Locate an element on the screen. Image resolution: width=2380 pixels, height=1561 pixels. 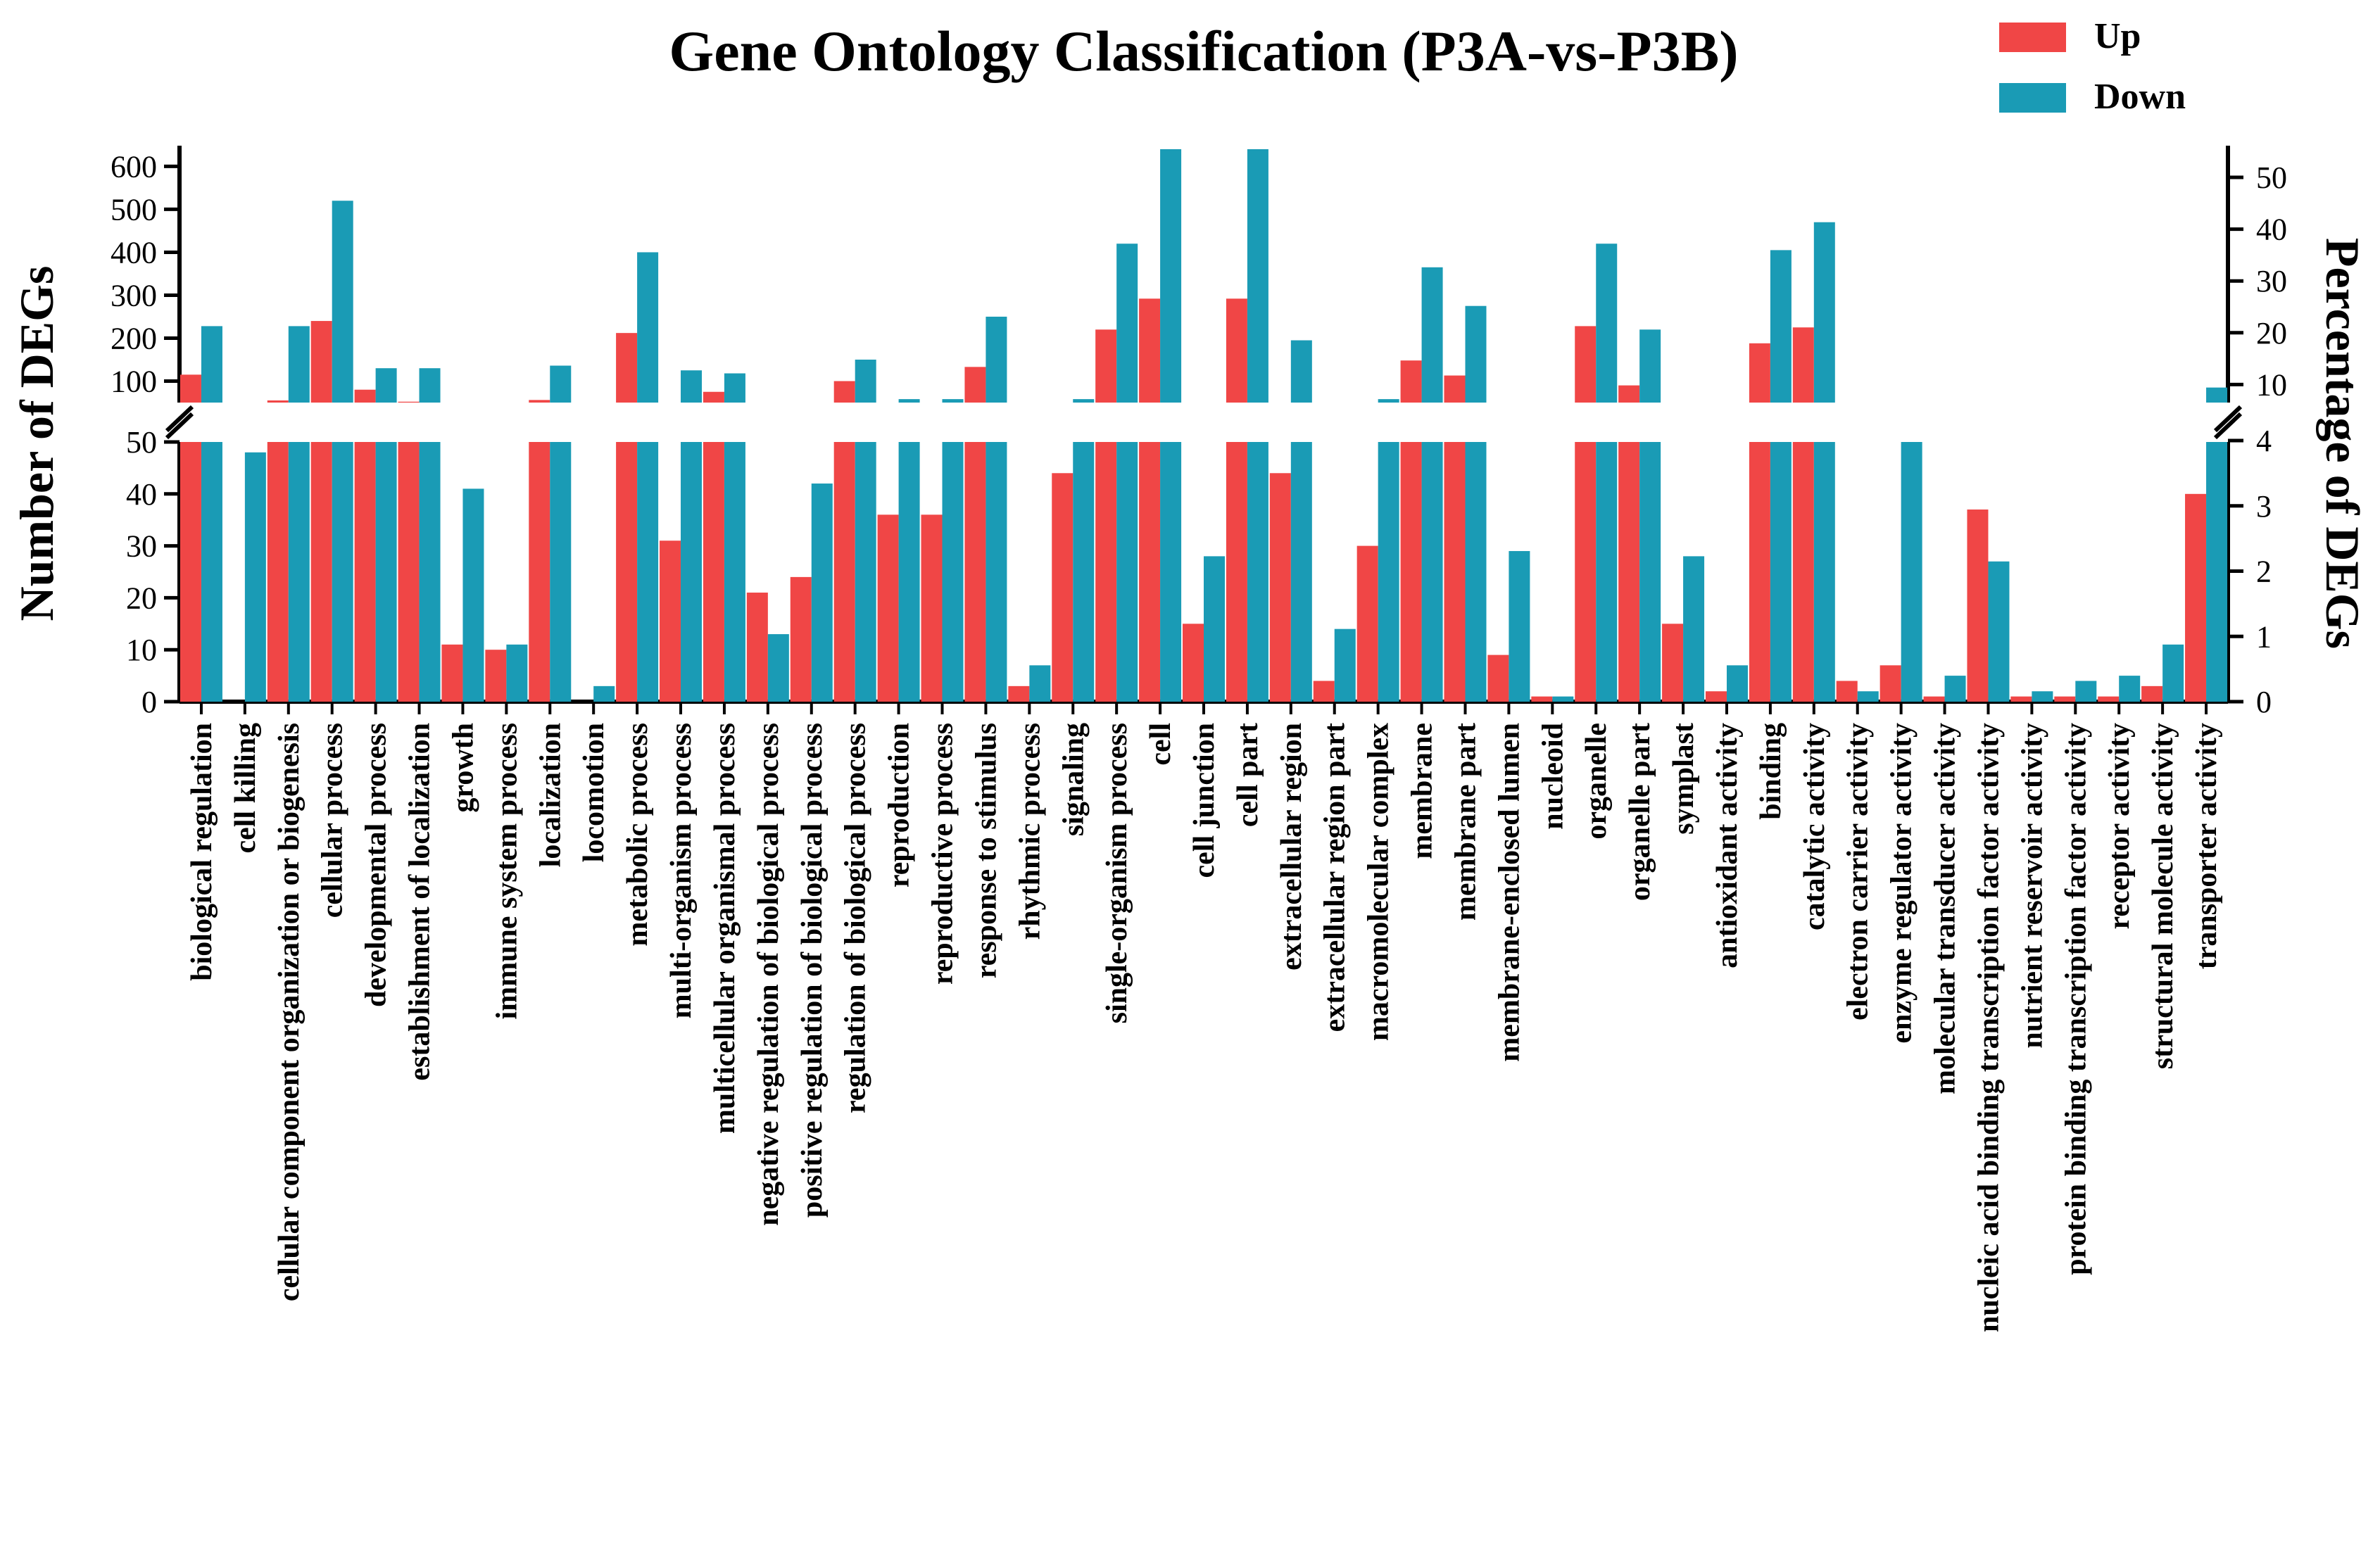
axis-break-mark-right is located at coordinates (2228, 419).